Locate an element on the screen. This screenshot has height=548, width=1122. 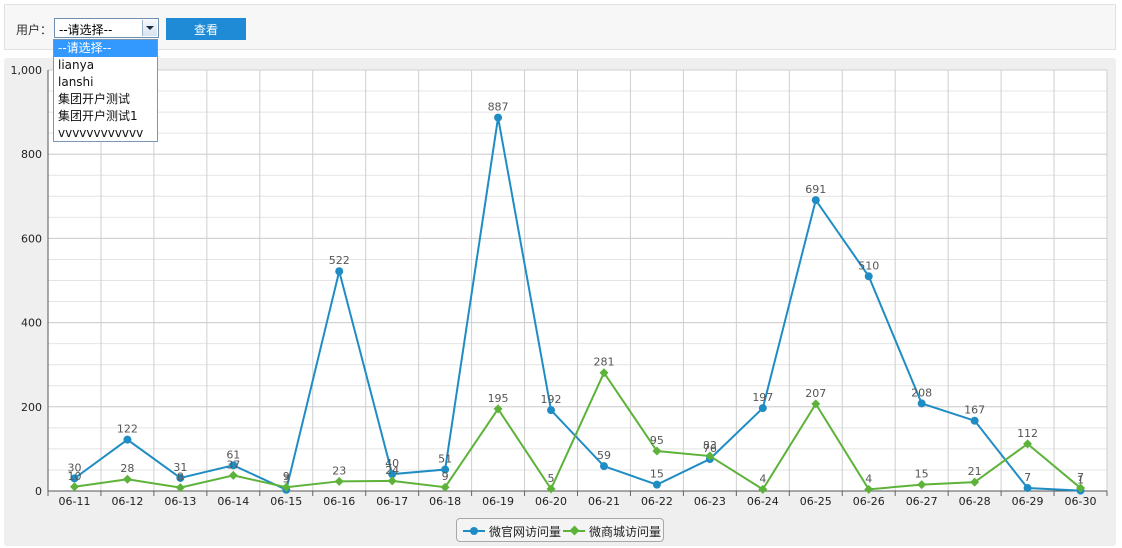
data-label: 167 is located at coordinates (974, 410).